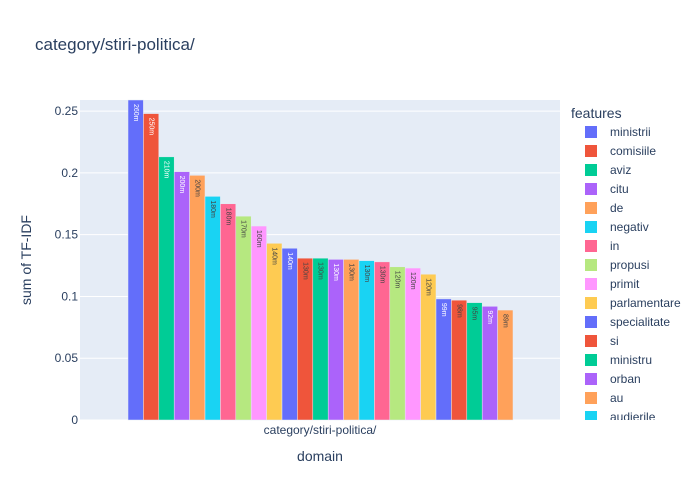 This screenshot has width=700, height=500. What do you see at coordinates (26, 260) in the screenshot?
I see `y-axis-title: sum of TF-IDF` at bounding box center [26, 260].